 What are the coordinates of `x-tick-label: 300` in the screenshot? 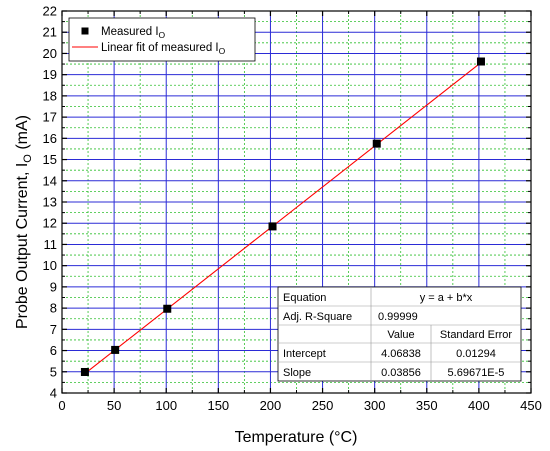 It's located at (375, 405).